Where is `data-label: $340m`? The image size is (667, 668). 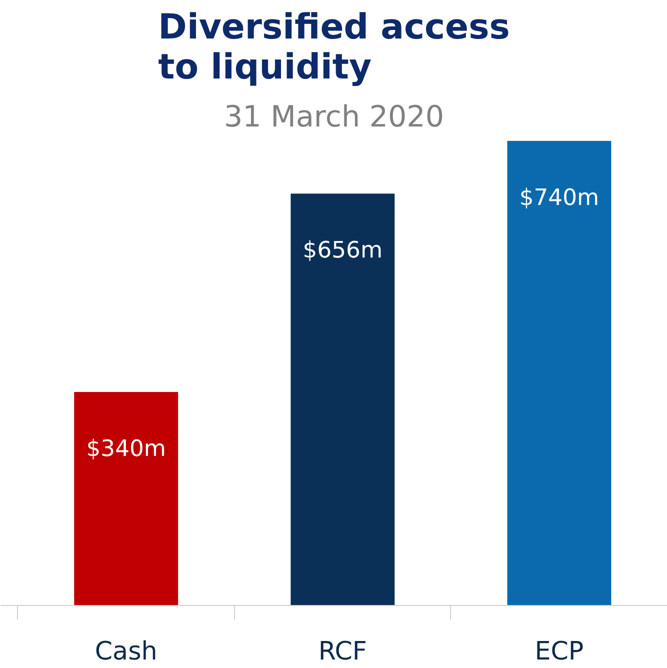 data-label: $340m is located at coordinates (126, 449).